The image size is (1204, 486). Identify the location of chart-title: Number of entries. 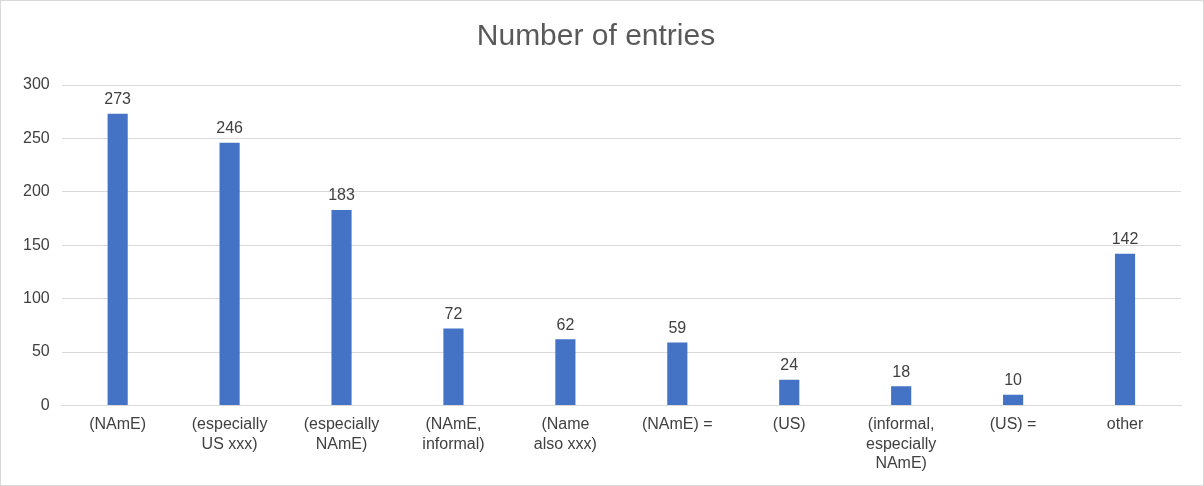
(596, 35).